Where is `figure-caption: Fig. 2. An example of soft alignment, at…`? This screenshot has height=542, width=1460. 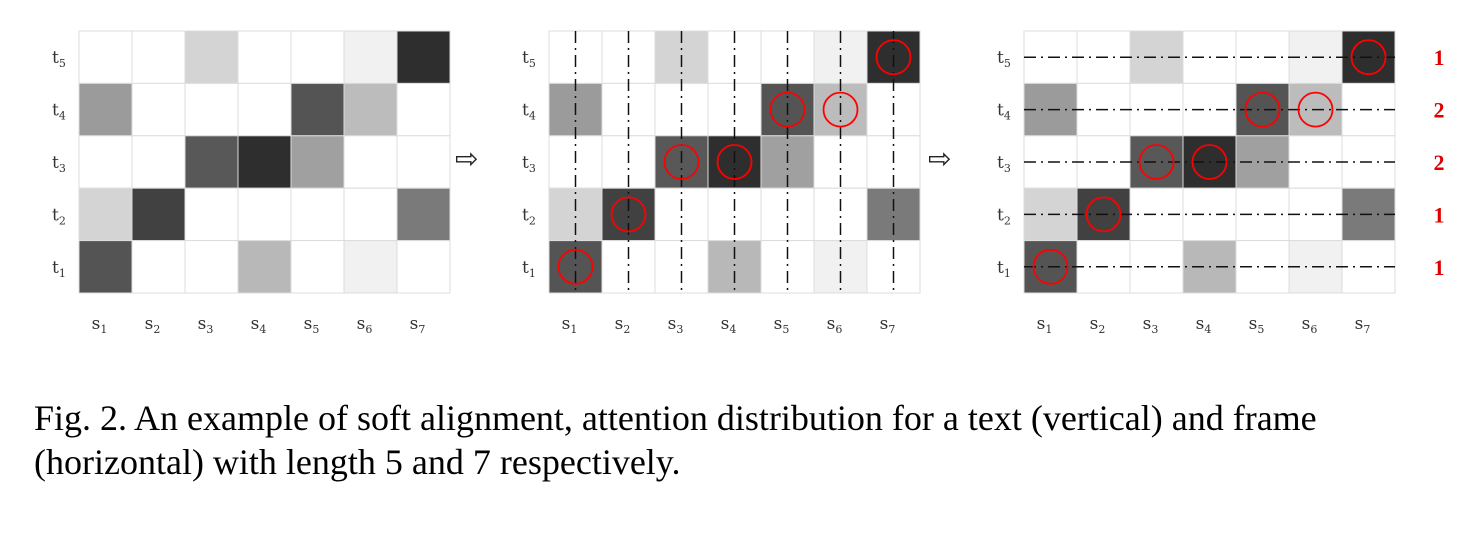 figure-caption: Fig. 2. An example of soft alignment, at… is located at coordinates (675, 440).